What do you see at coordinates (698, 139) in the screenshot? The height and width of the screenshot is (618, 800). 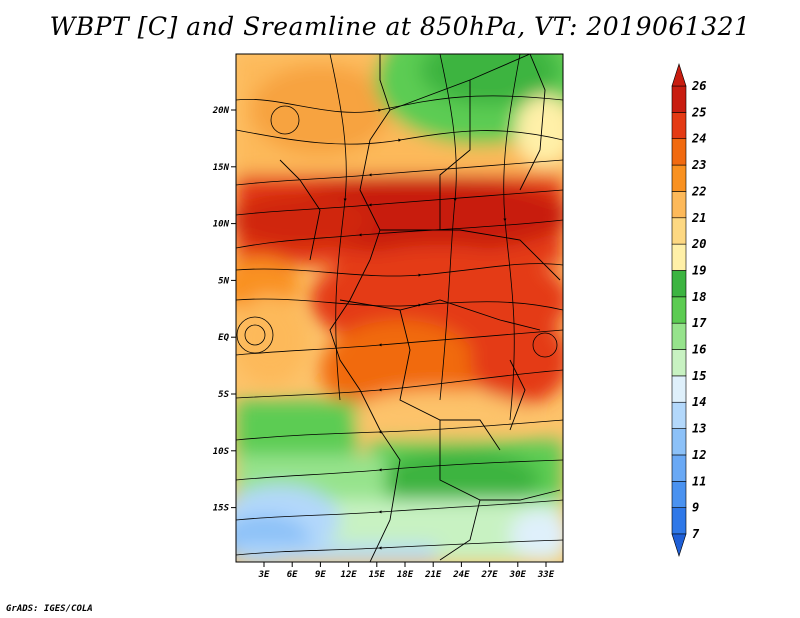 I see `colorbar-label: 24` at bounding box center [698, 139].